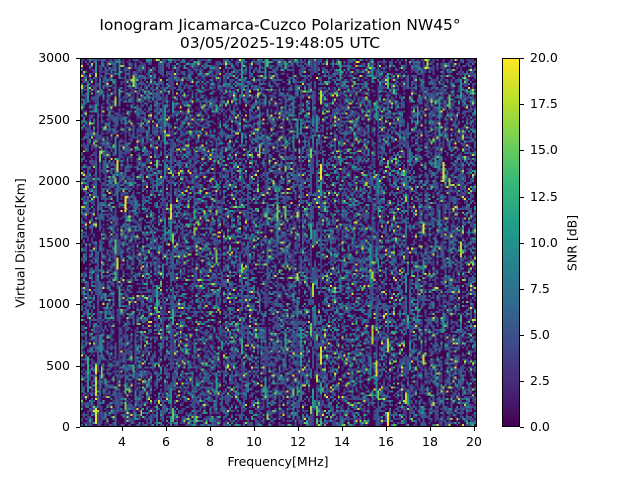 The image size is (640, 480). I want to click on colorbar-tick-label: 0.0, so click(540, 426).